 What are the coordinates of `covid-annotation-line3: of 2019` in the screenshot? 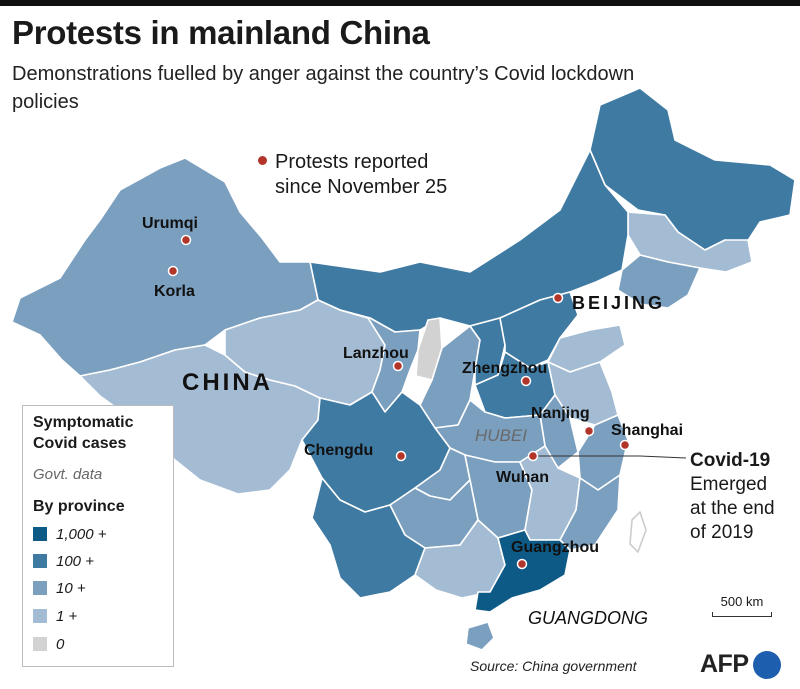 It's located at (722, 532).